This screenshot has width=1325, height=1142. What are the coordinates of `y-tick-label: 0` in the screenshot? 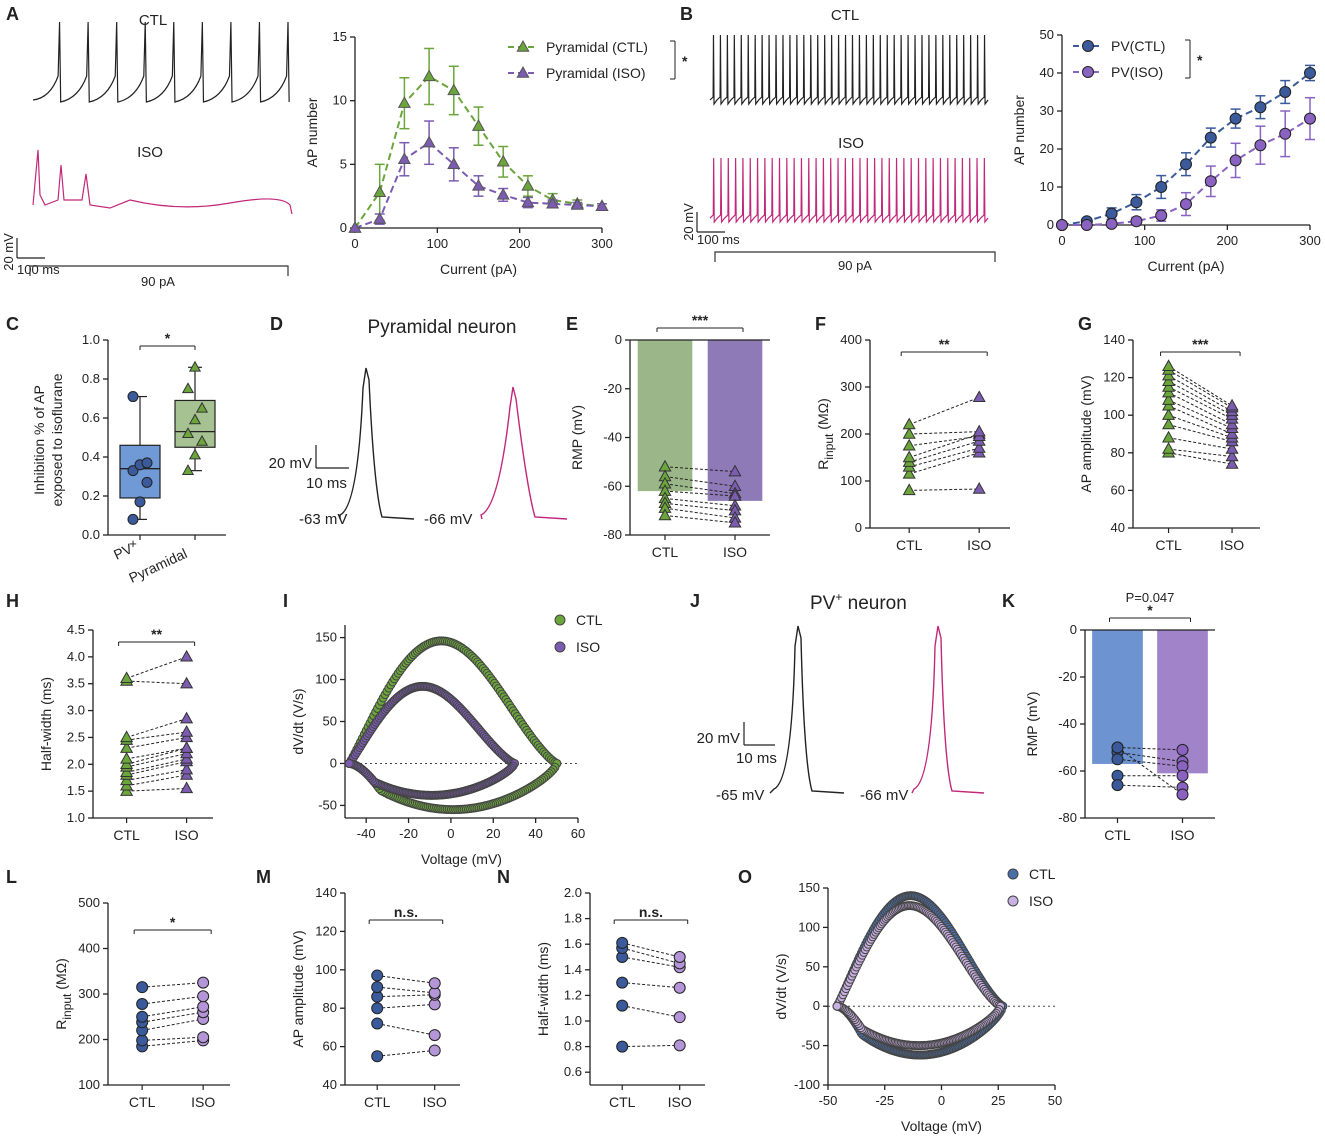 It's located at (858, 527).